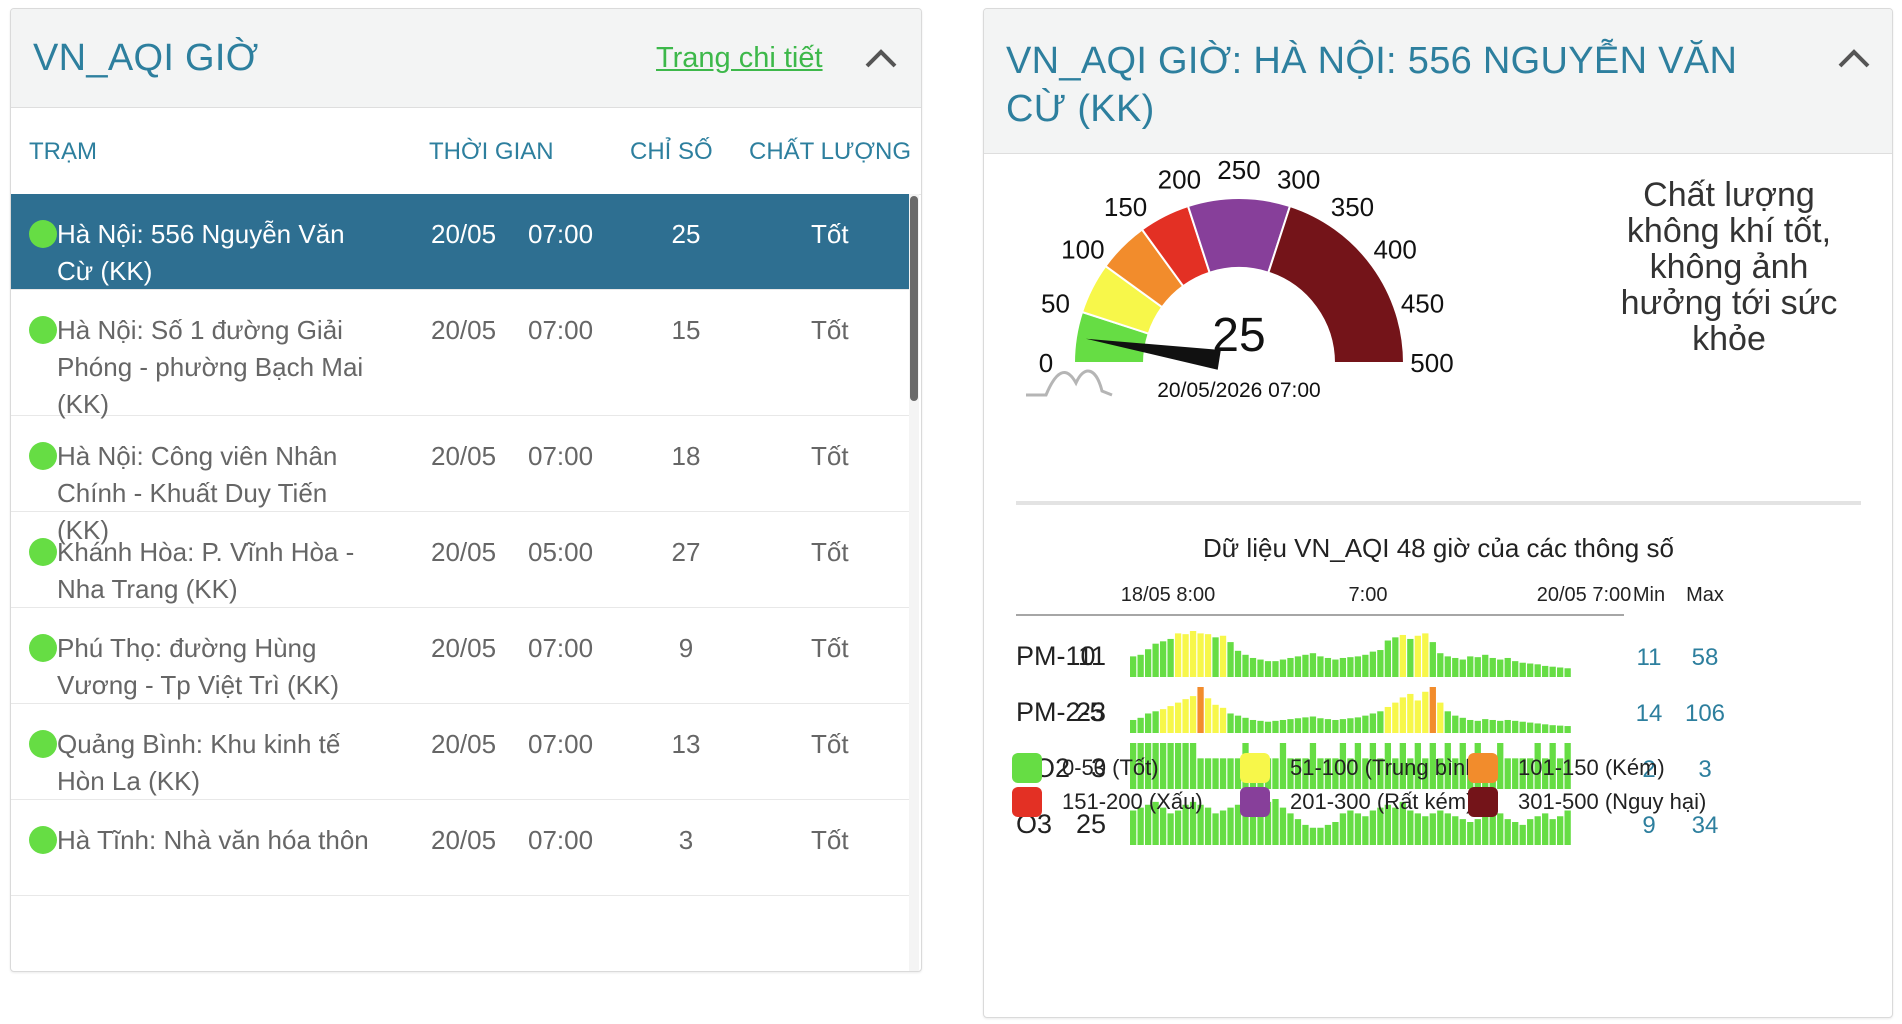  Describe the element at coordinates (914, 298) in the screenshot. I see `scrollbar-thumb` at that location.